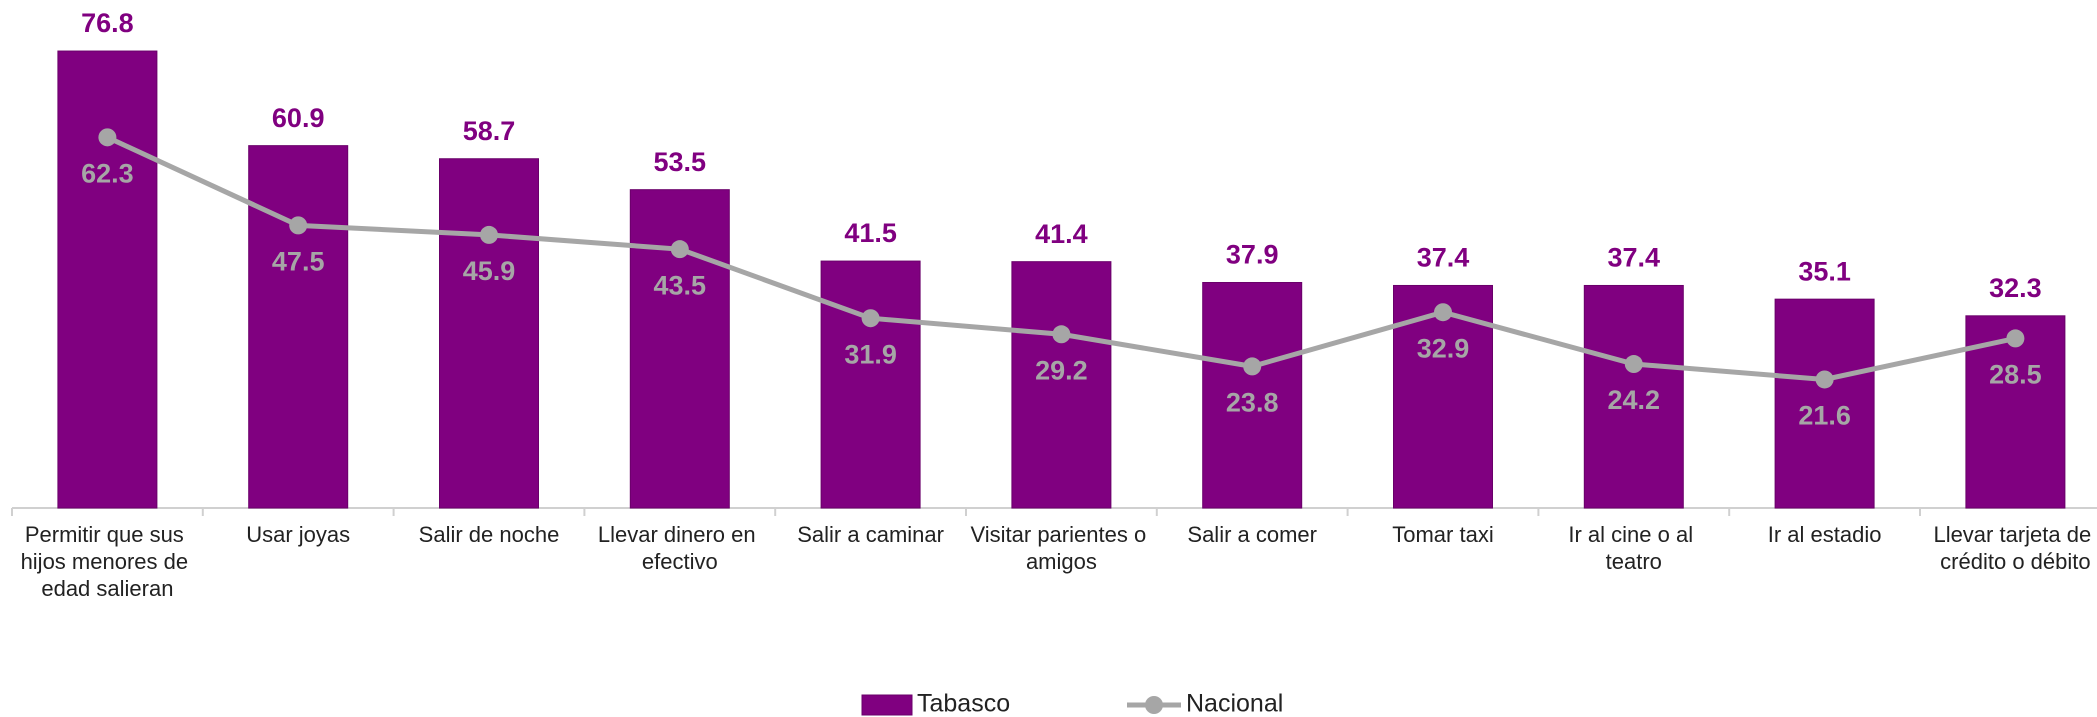 The width and height of the screenshot is (2097, 717). Describe the element at coordinates (680, 548) in the screenshot. I see `x-tick-label: Llevar dinero en efectivo` at that location.